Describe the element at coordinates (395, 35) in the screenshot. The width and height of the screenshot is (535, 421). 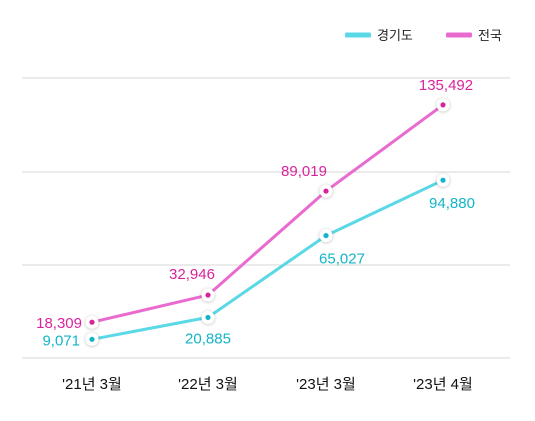
I see `legend-label-0: 경기도` at that location.